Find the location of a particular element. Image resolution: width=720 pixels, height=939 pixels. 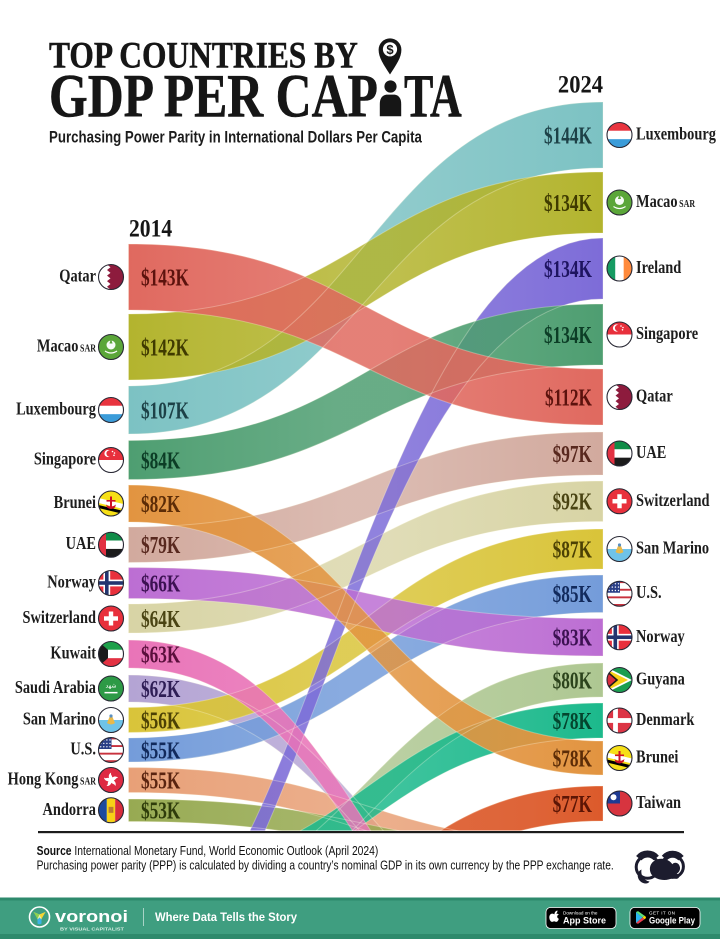

svg-text: $62K is located at coordinates (161, 689).